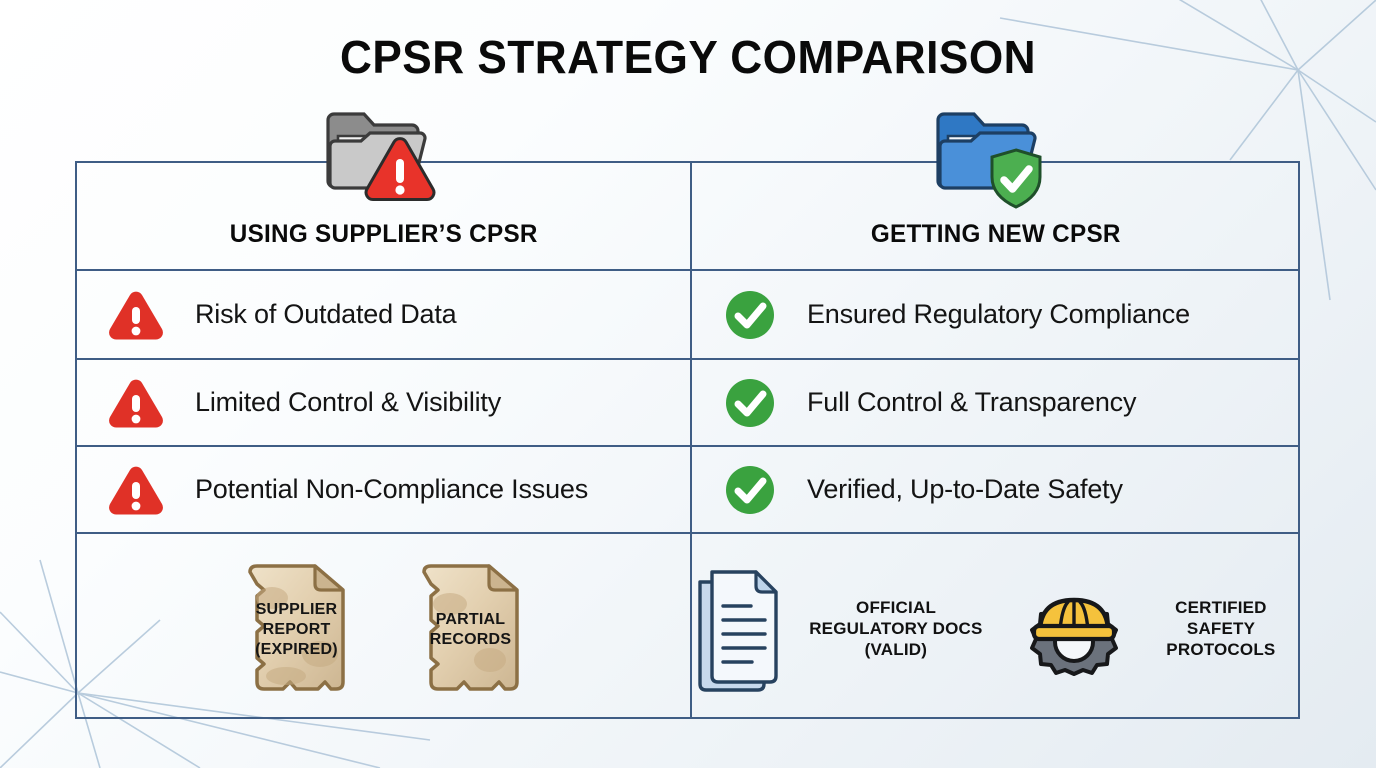 This screenshot has height=768, width=1376. Describe the element at coordinates (965, 489) in the screenshot. I see `row-label: Verified, Up-to-Date Safety` at that location.